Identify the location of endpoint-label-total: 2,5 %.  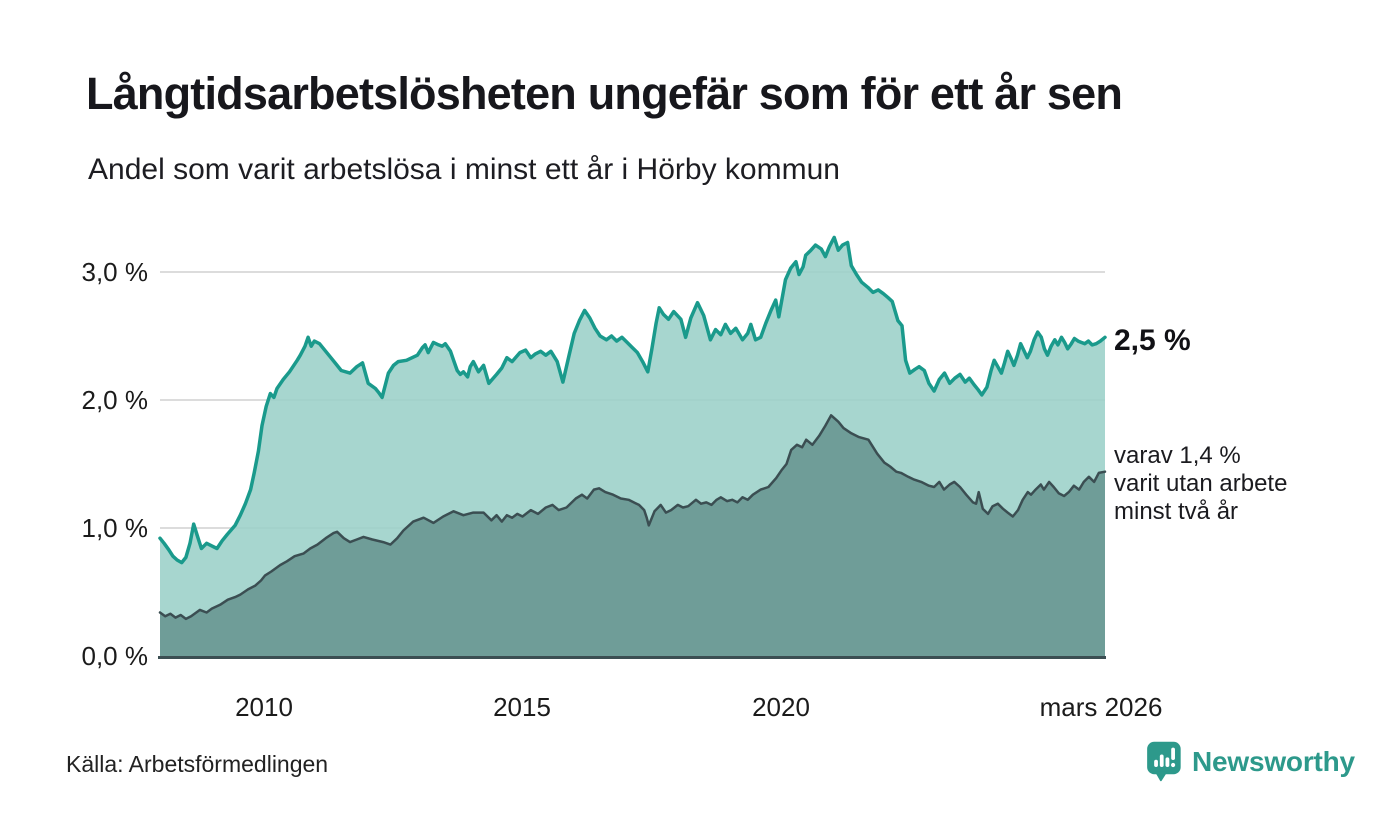
(1152, 340).